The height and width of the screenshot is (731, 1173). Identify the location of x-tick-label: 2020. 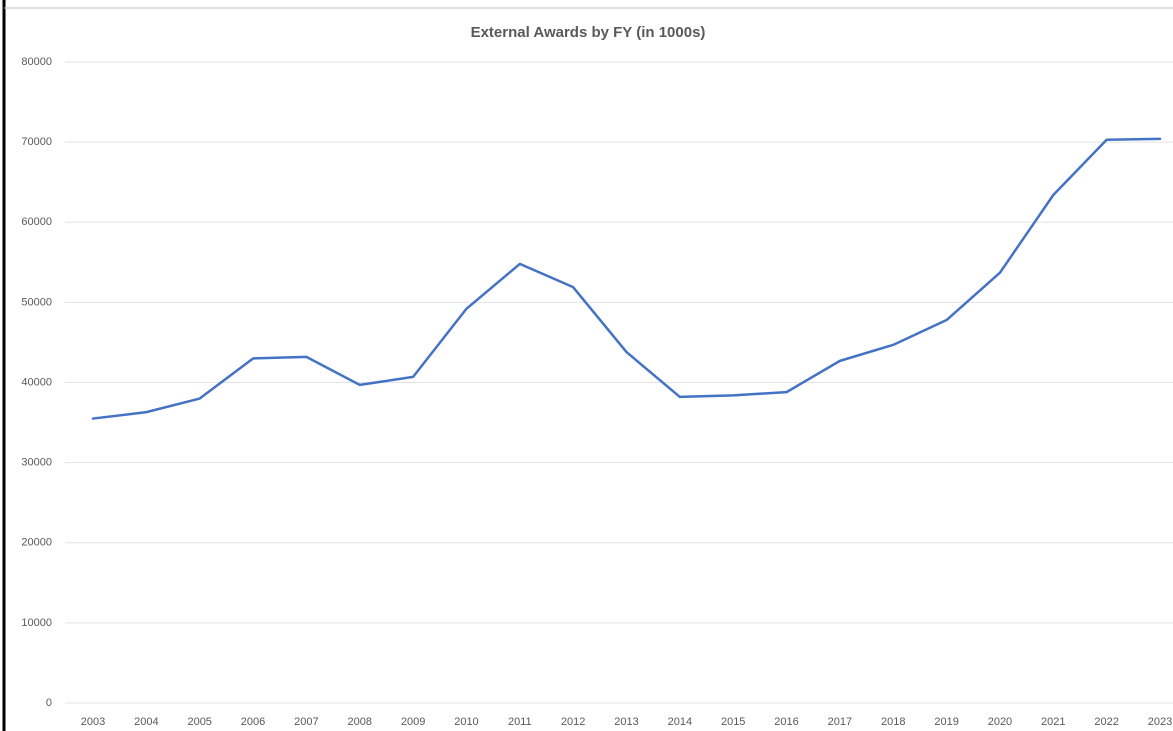
(1000, 722).